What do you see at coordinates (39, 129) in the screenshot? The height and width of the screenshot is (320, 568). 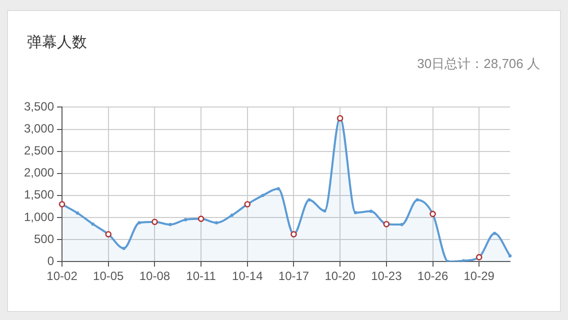 I see `y-tick-label: 3,000` at bounding box center [39, 129].